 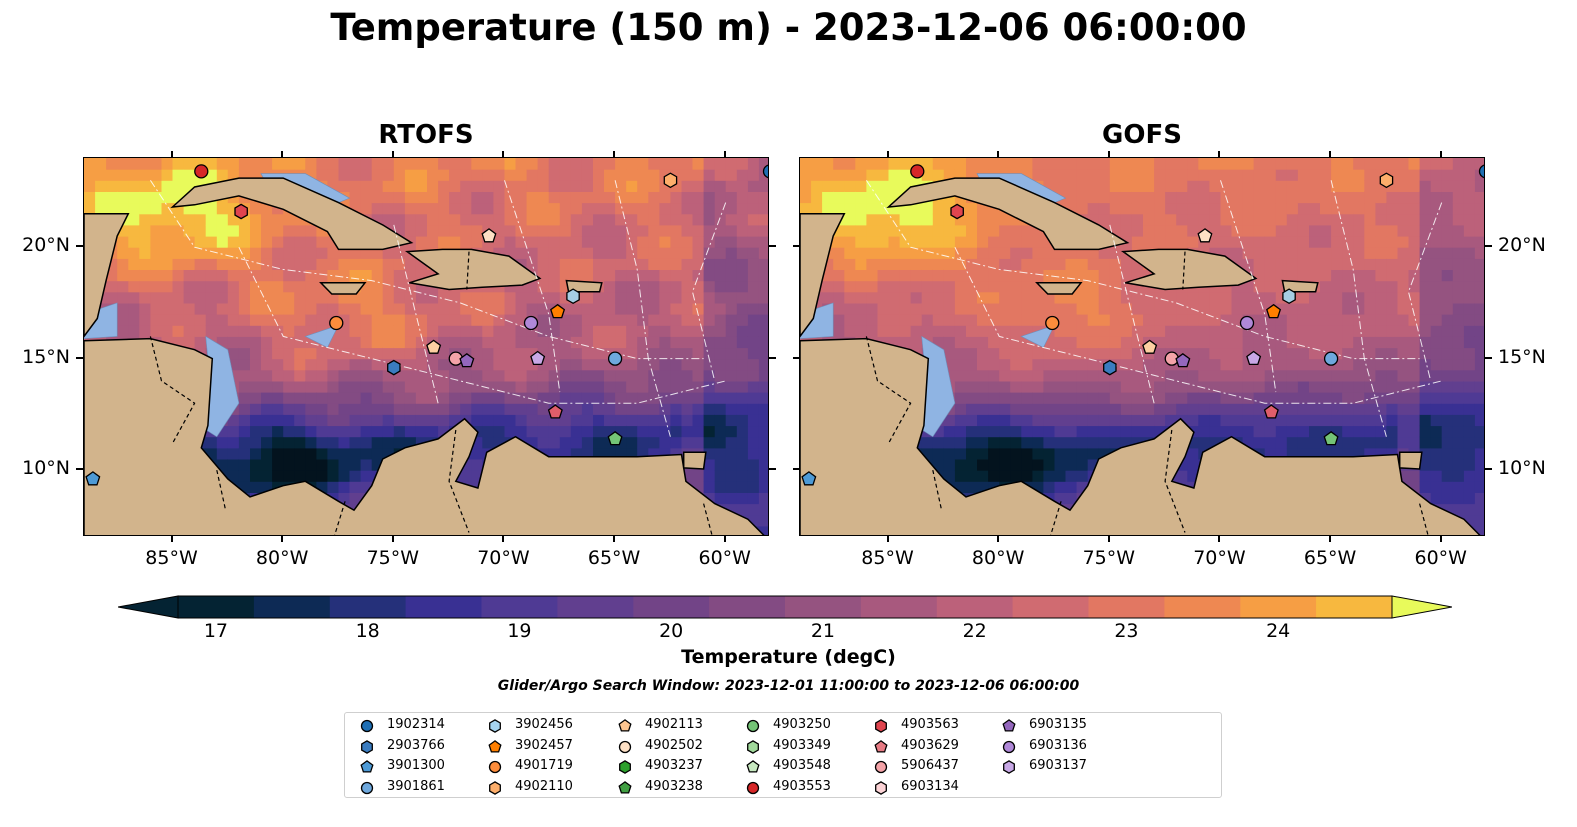 I want to click on legend-label: 4901719, so click(x=544, y=765).